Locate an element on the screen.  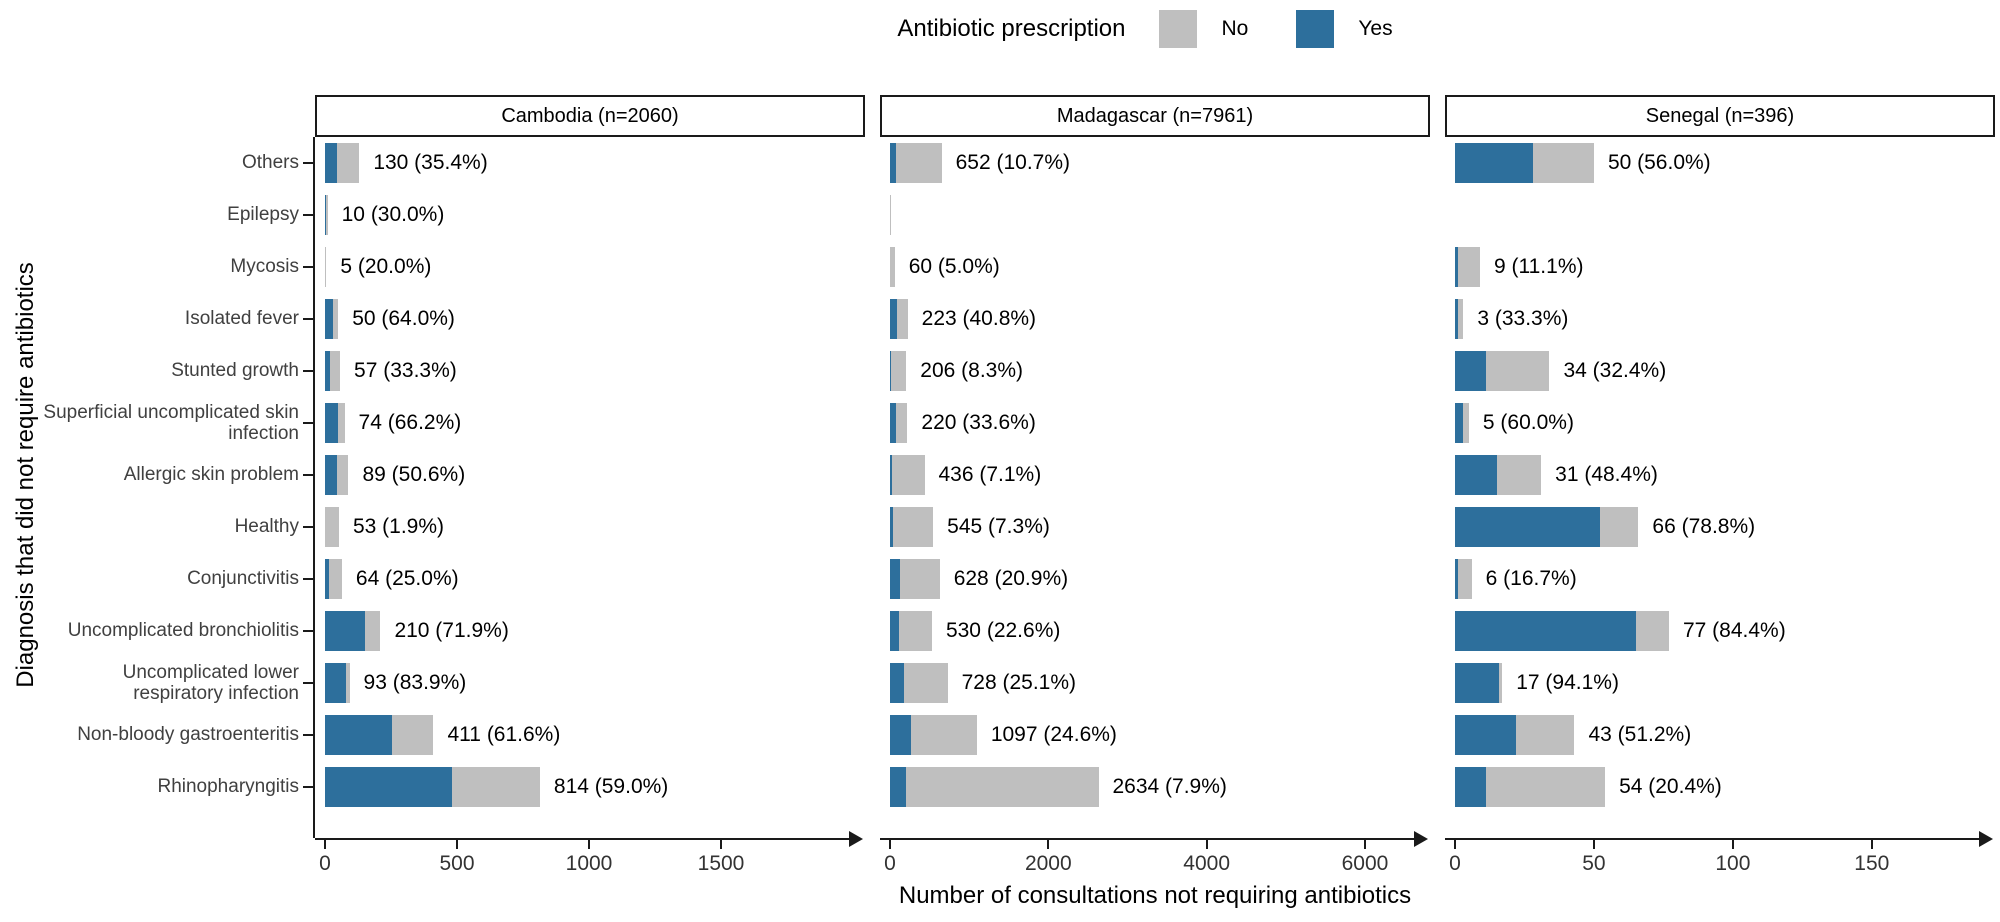
bar-value-label: 66 (78.8%) is located at coordinates (1704, 526).